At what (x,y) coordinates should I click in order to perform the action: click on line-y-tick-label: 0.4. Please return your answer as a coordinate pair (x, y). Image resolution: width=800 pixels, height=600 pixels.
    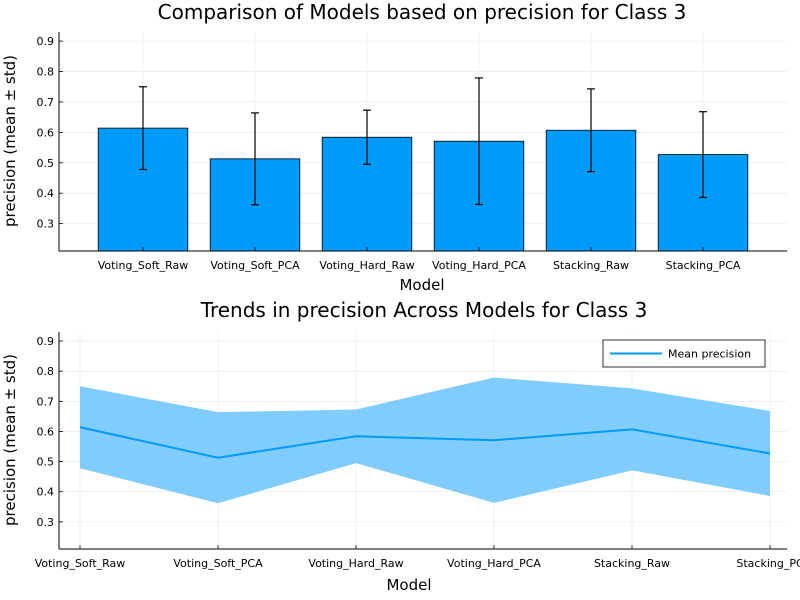
    Looking at the image, I should click on (46, 492).